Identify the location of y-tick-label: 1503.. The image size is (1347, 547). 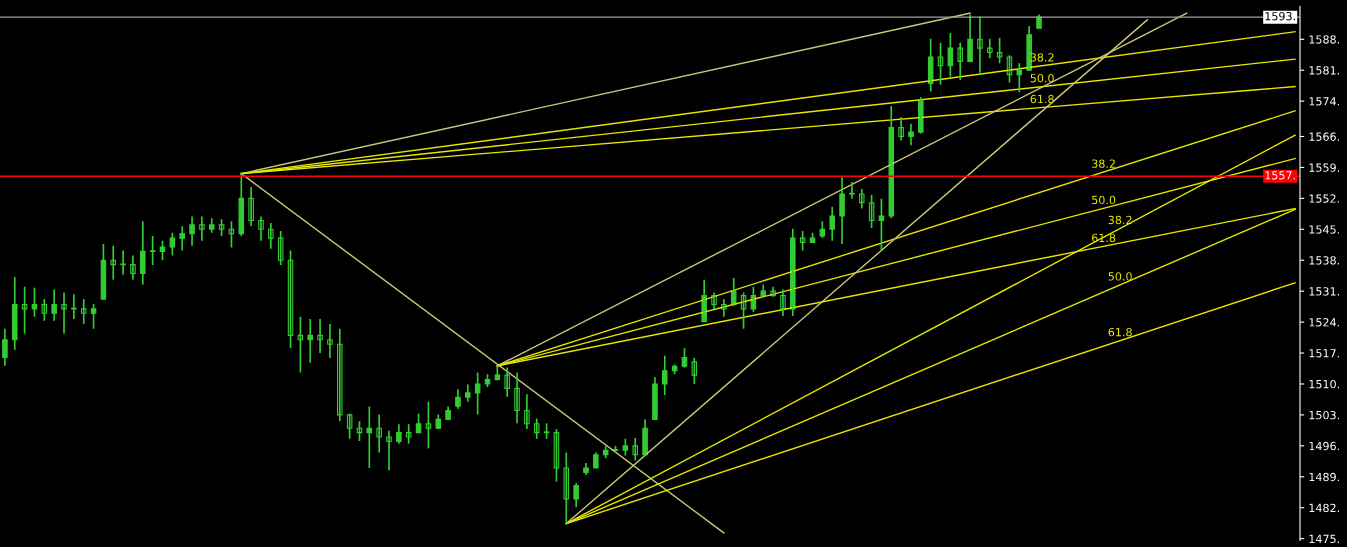
(1324, 415).